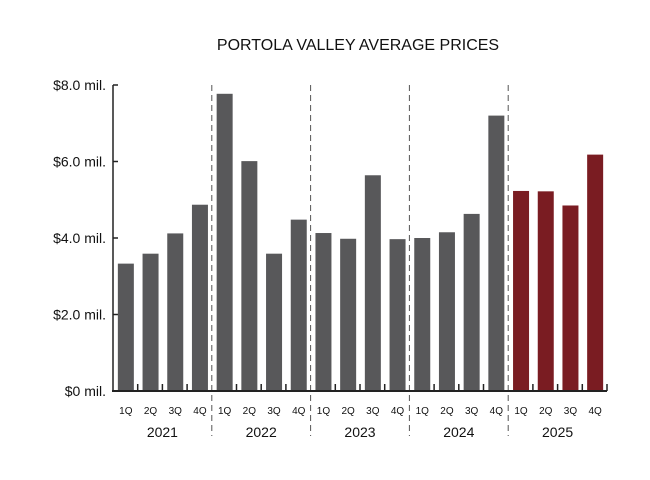  What do you see at coordinates (150, 322) in the screenshot?
I see `bar-2021-2Q` at bounding box center [150, 322].